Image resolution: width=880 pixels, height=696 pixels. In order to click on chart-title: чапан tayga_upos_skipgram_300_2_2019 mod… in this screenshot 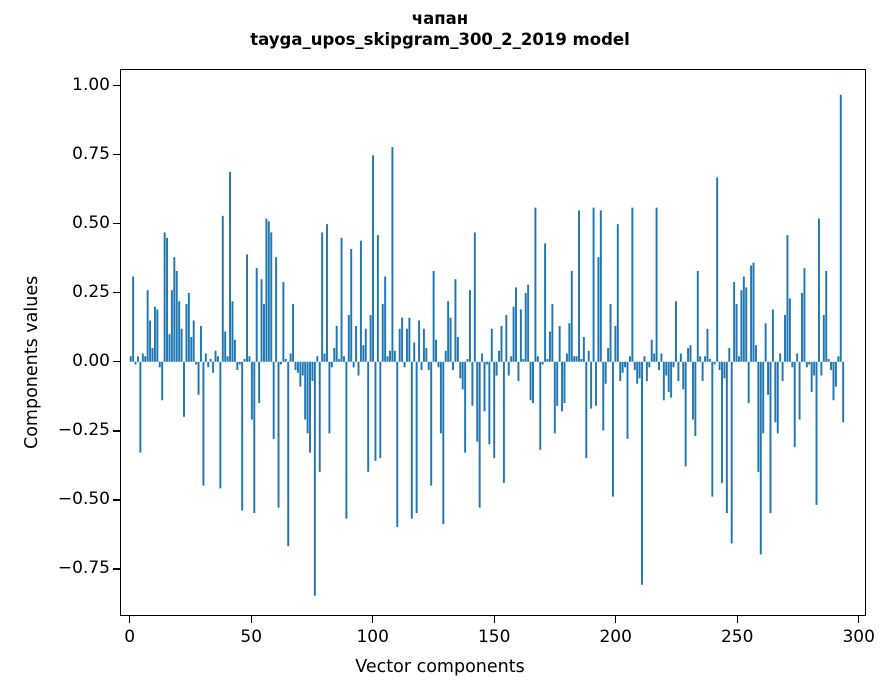, I will do `click(440, 29)`.